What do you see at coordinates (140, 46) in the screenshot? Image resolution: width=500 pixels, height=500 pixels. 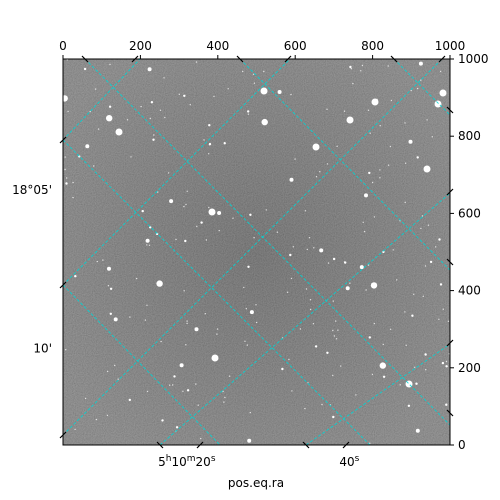 I see `x-tick-label: 200` at bounding box center [140, 46].